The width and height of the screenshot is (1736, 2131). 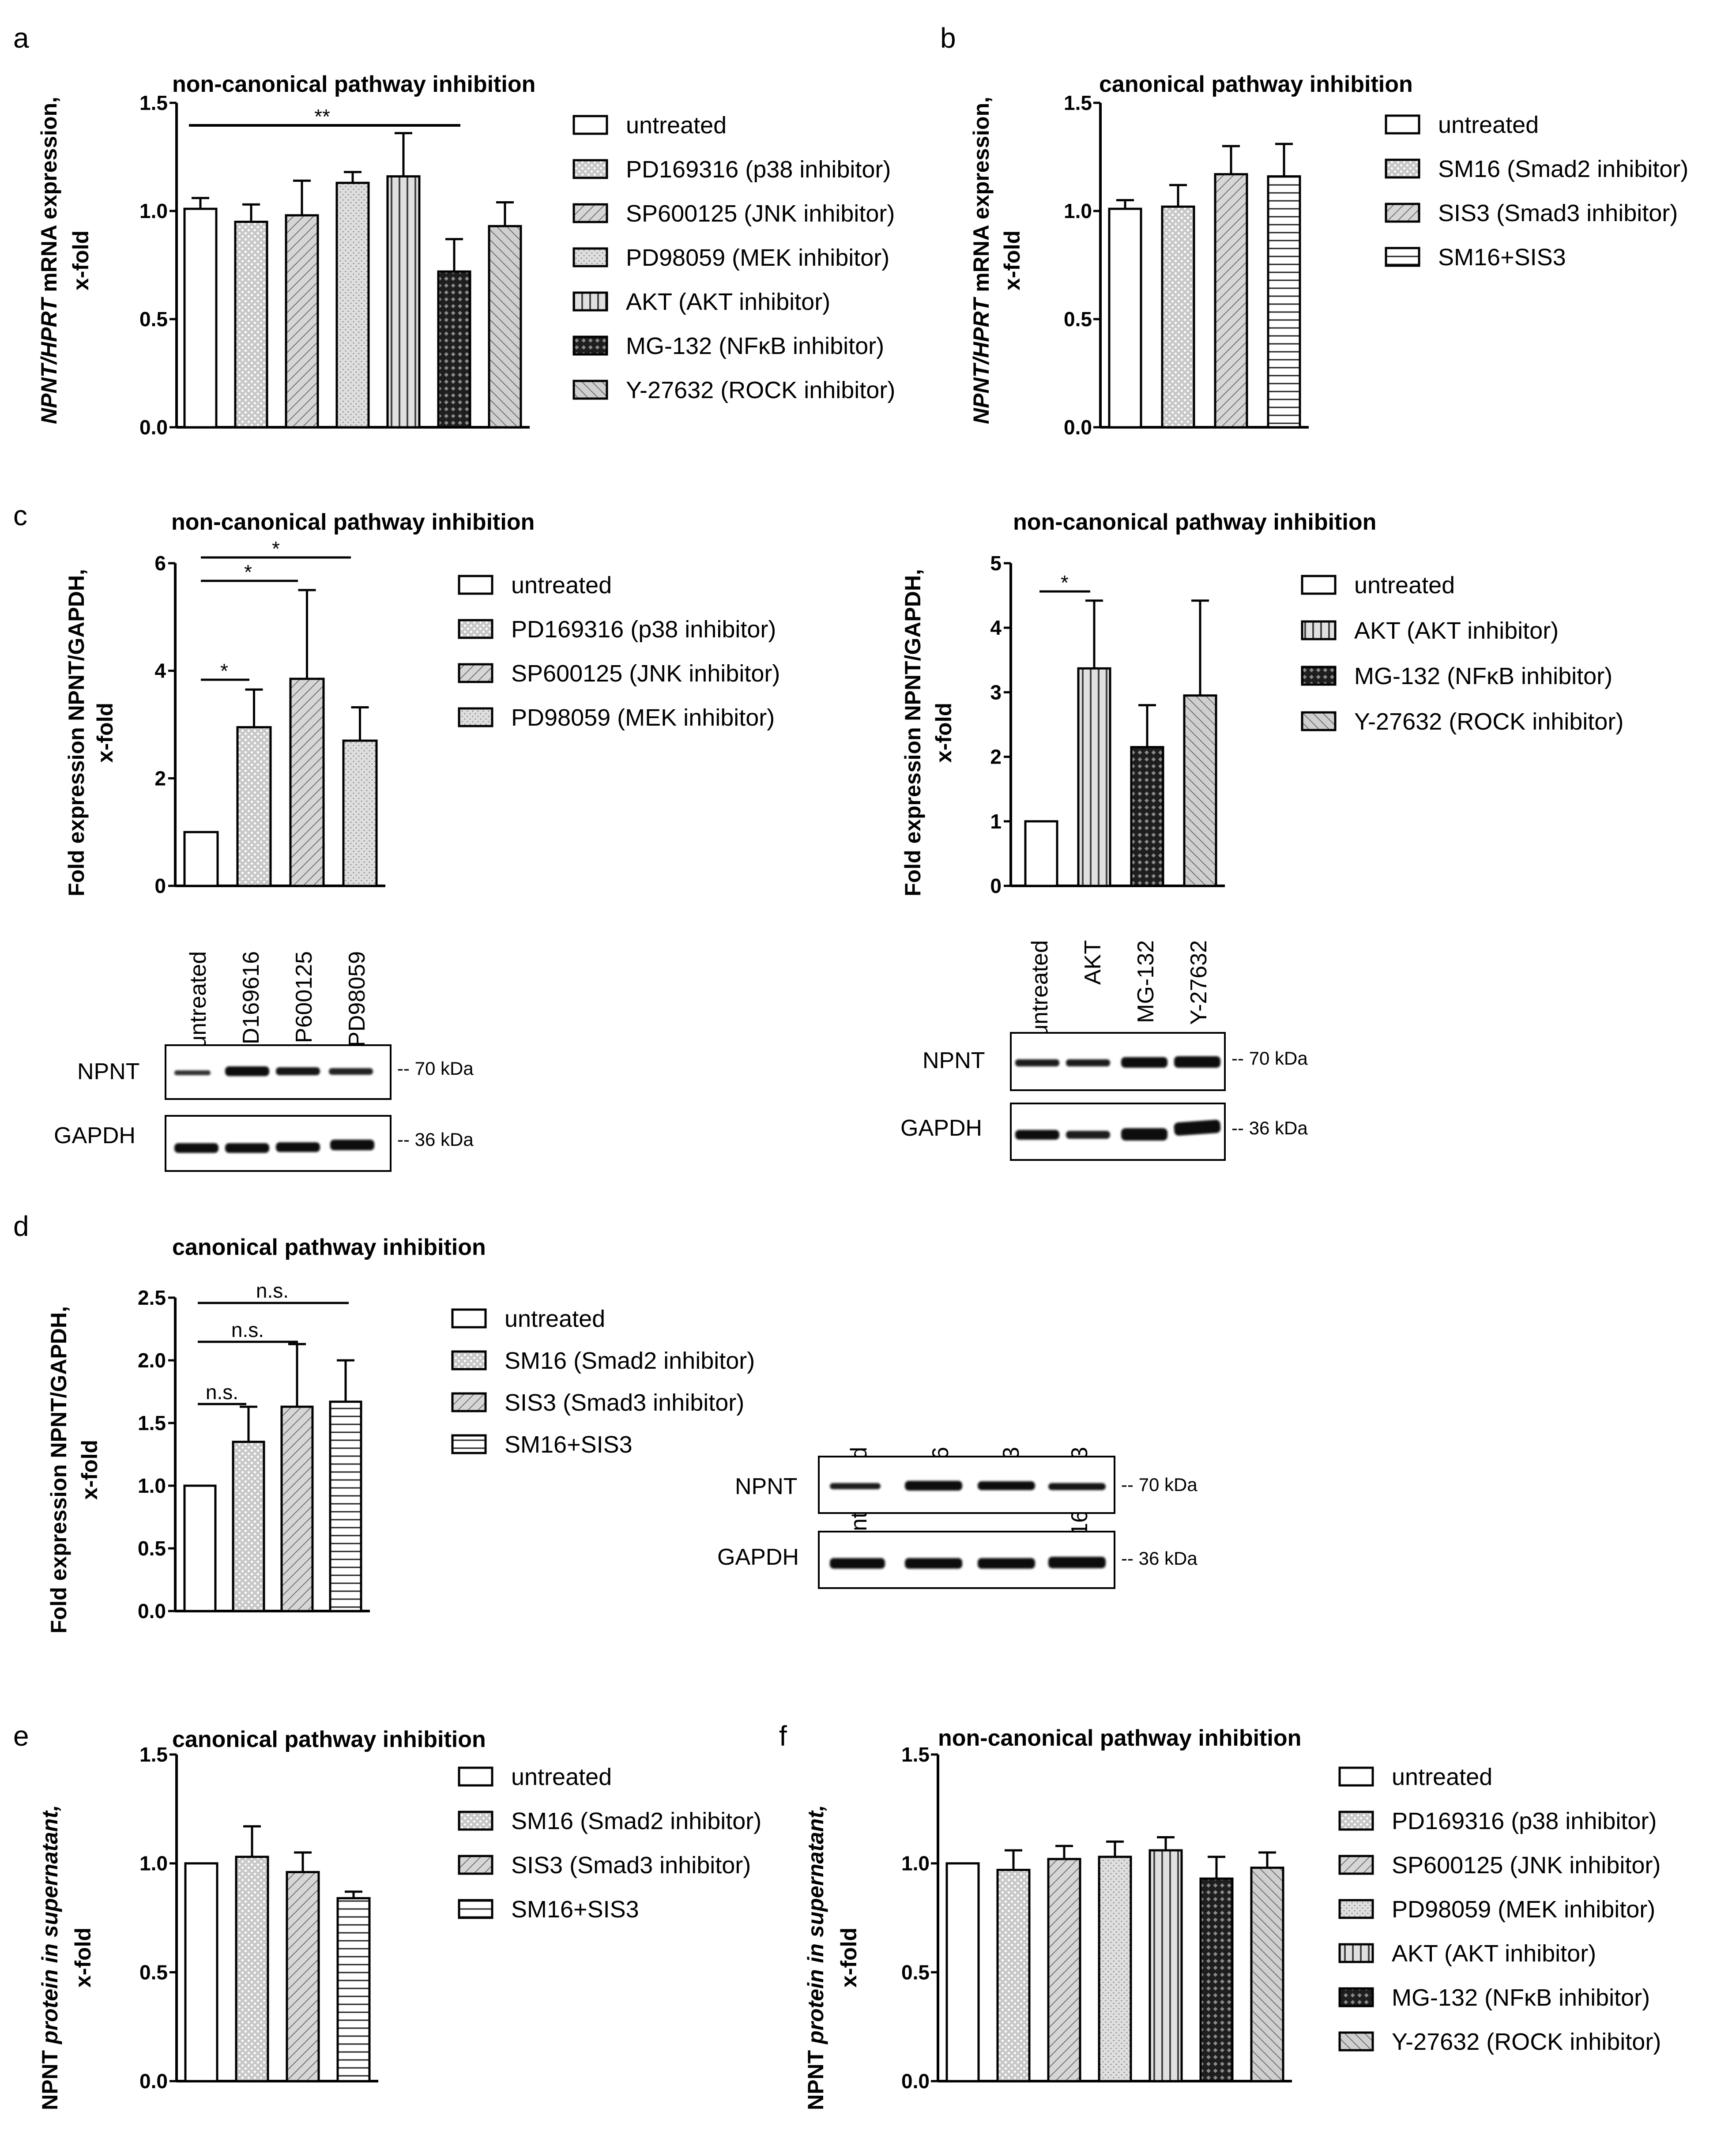 What do you see at coordinates (304, 1004) in the screenshot?
I see `x-category-label: SP600125` at bounding box center [304, 1004].